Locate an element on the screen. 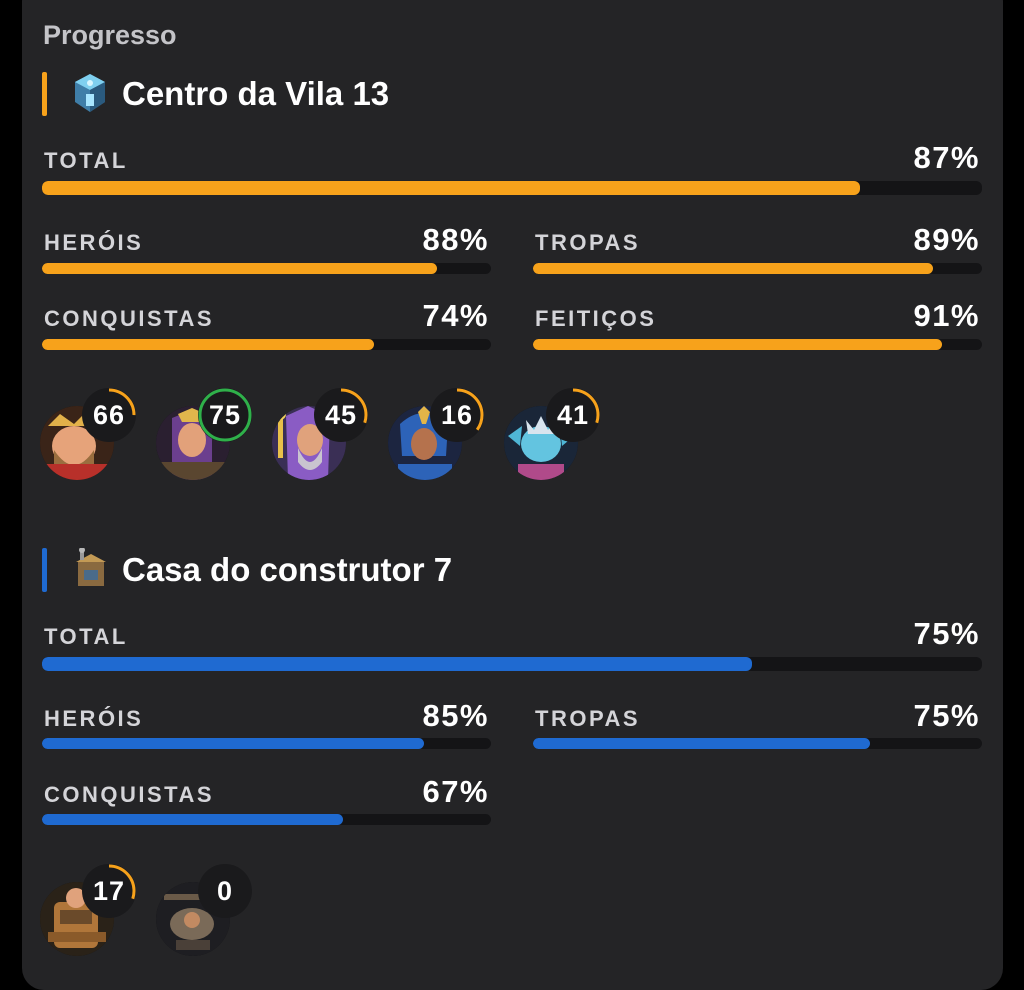 Image resolution: width=1024 pixels, height=990 pixels. home-achievements-value: 74% is located at coordinates (455, 315).